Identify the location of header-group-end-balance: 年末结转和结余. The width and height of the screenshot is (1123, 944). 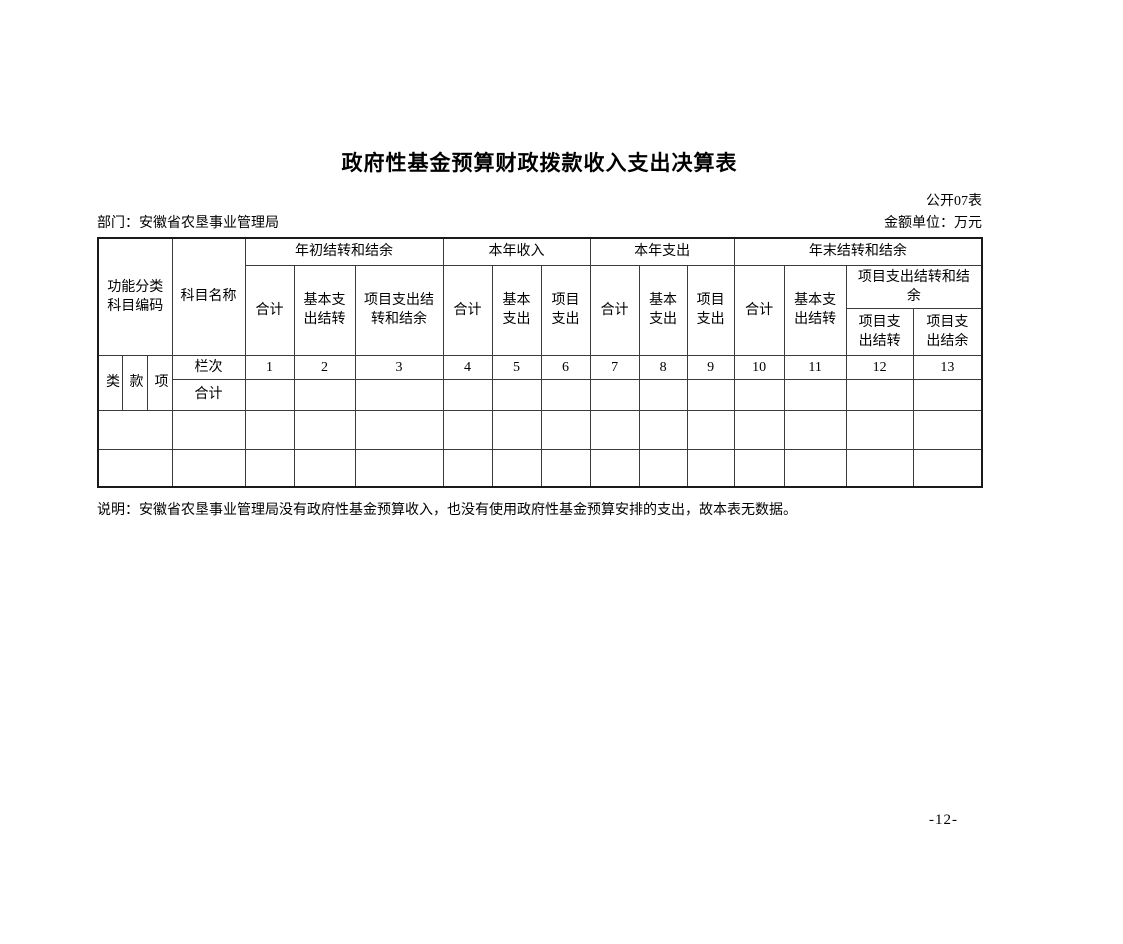
(858, 251).